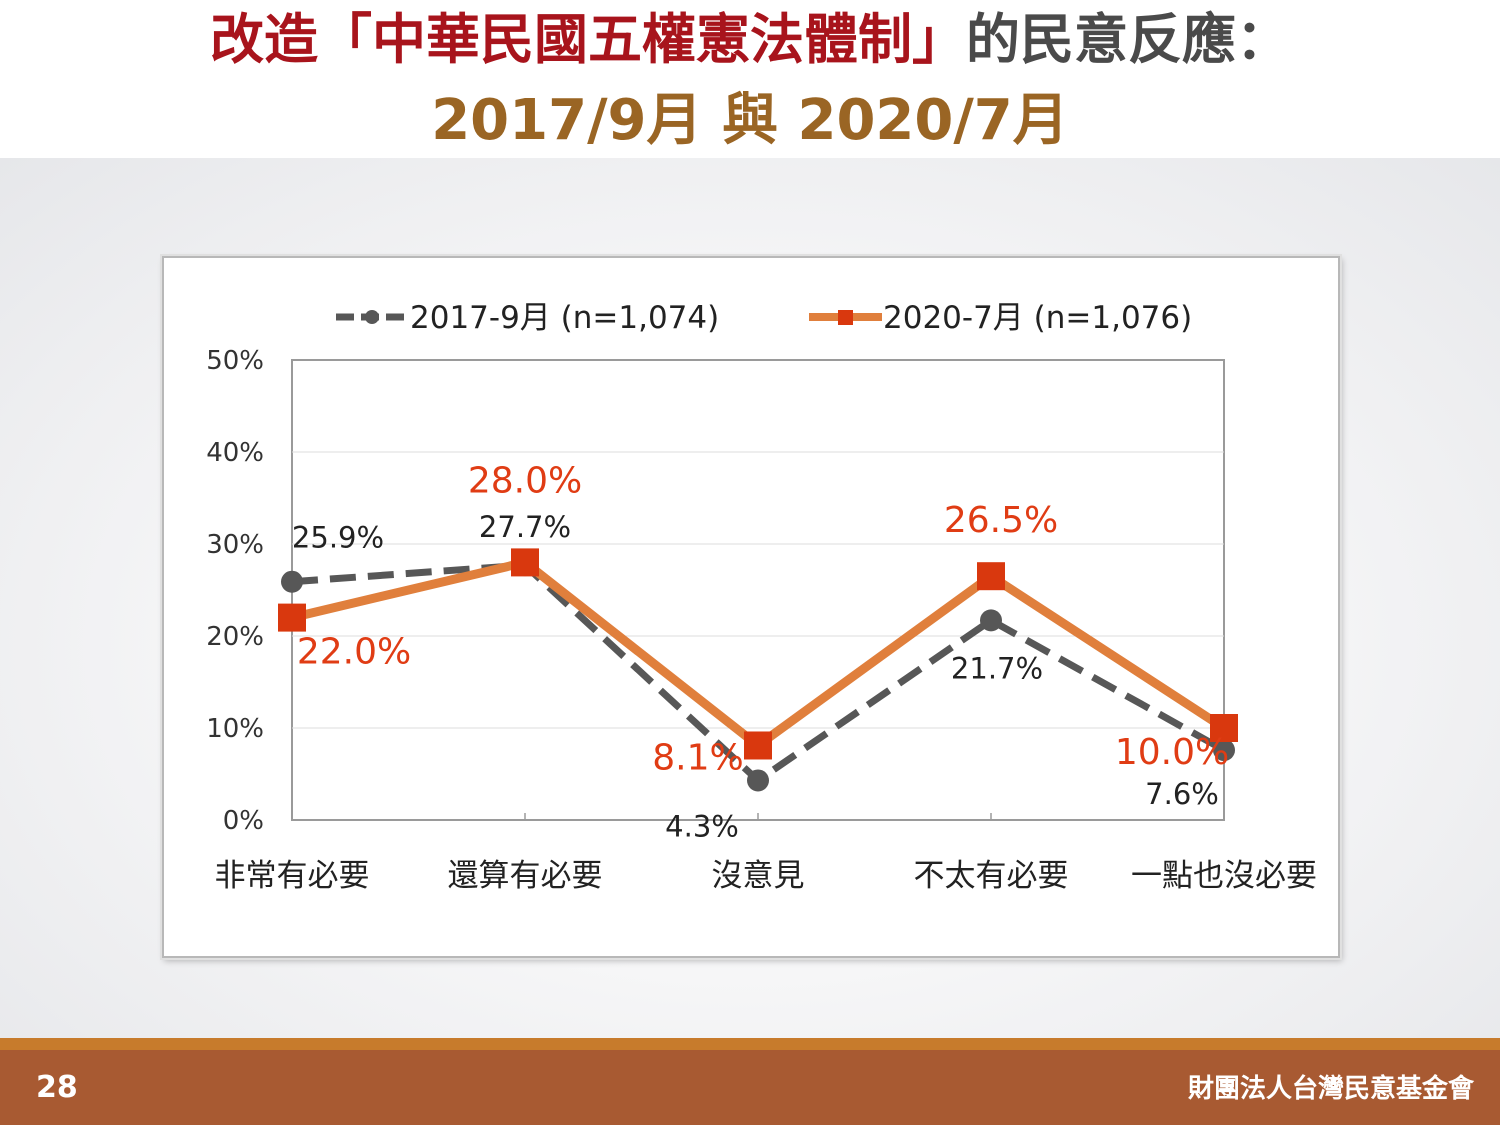 Image resolution: width=1500 pixels, height=1125 pixels. Describe the element at coordinates (1330, 1089) in the screenshot. I see `organization-name: 財團法人台灣民意基金會` at that location.